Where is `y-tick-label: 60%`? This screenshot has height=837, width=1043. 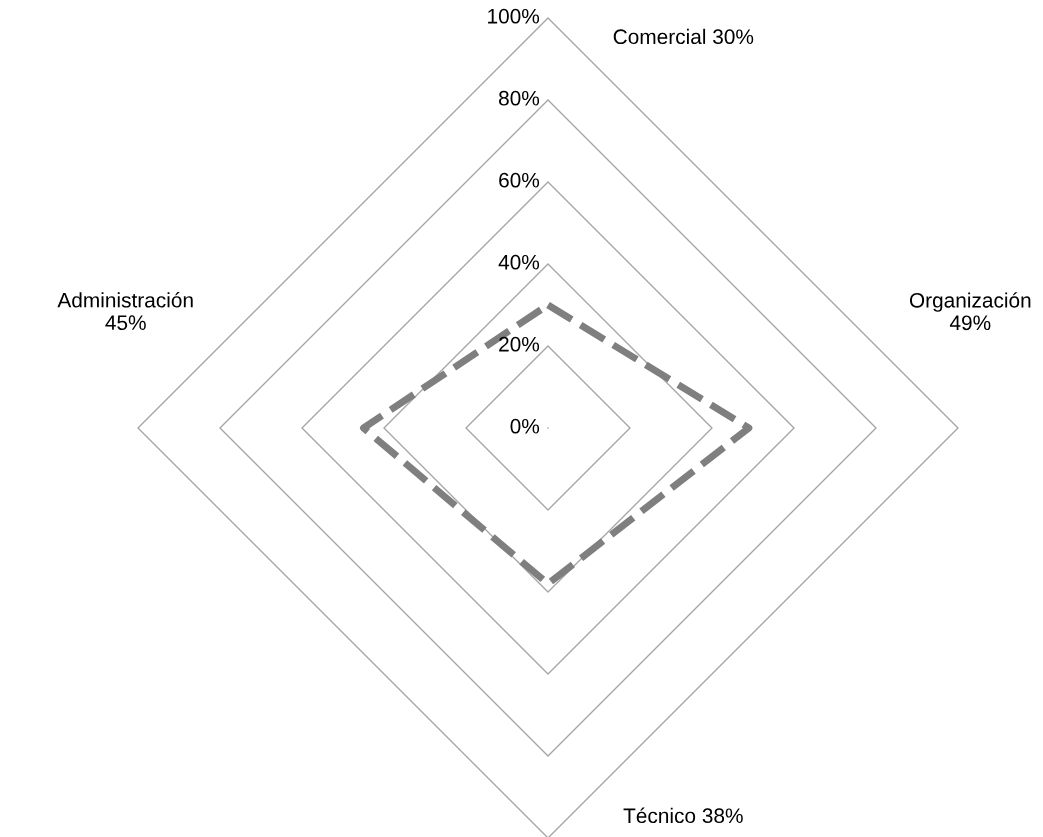
y-tick-label: 60% is located at coordinates (519, 180).